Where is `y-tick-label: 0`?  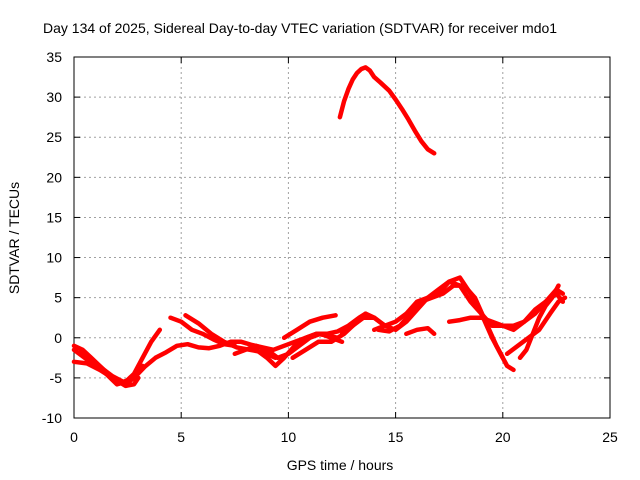
y-tick-label: 0 is located at coordinates (58, 338).